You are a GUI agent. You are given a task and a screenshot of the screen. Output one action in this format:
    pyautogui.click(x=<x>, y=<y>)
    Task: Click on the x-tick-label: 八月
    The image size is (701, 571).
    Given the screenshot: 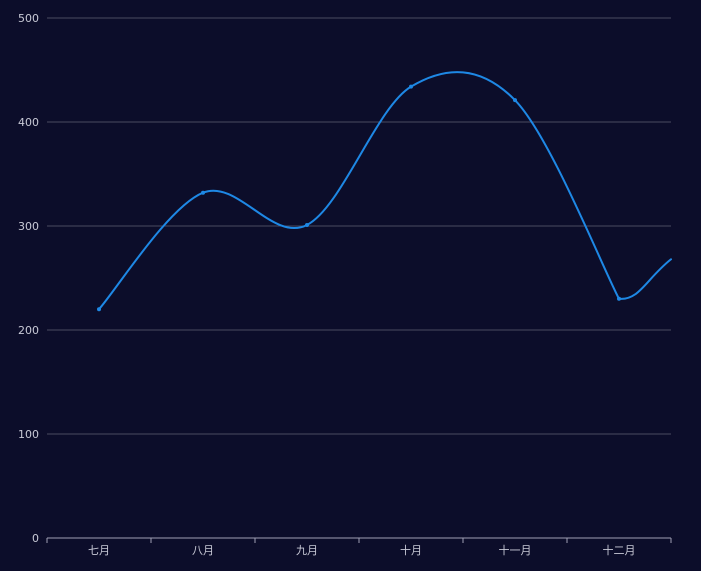 What is the action you would take?
    pyautogui.click(x=203, y=550)
    